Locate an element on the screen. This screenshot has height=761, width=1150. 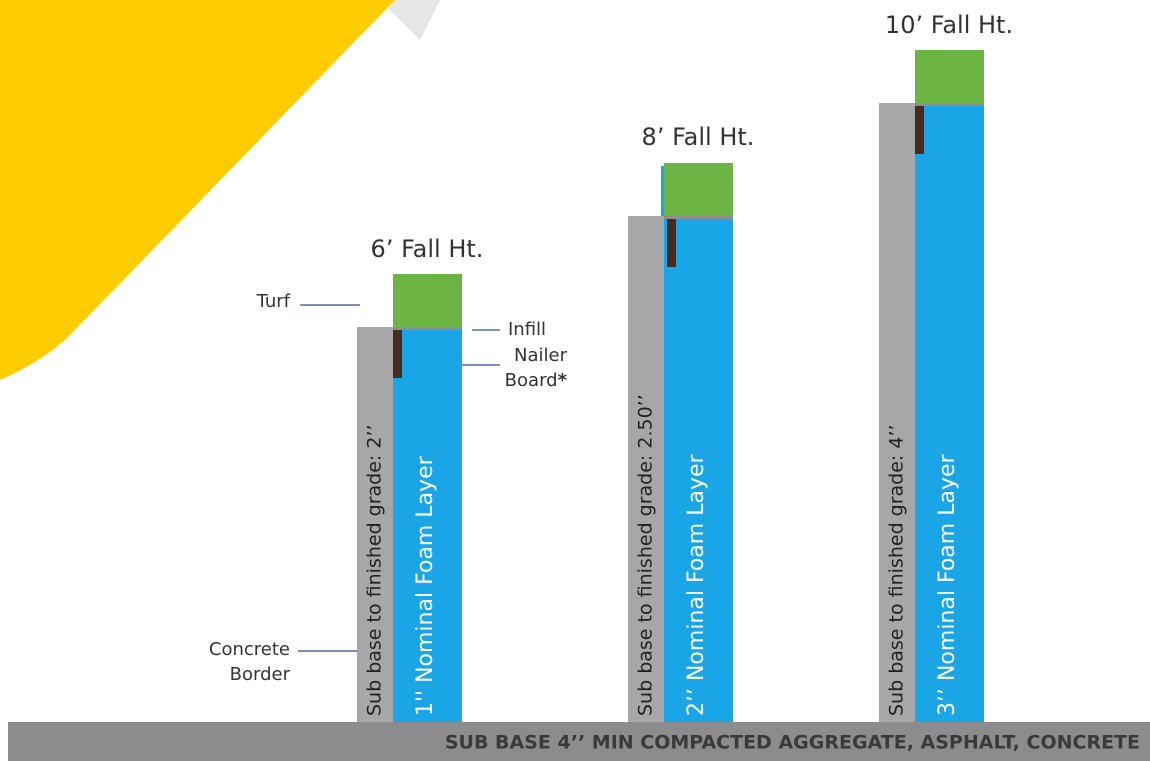
callout: Nailer is located at coordinates (541, 355).